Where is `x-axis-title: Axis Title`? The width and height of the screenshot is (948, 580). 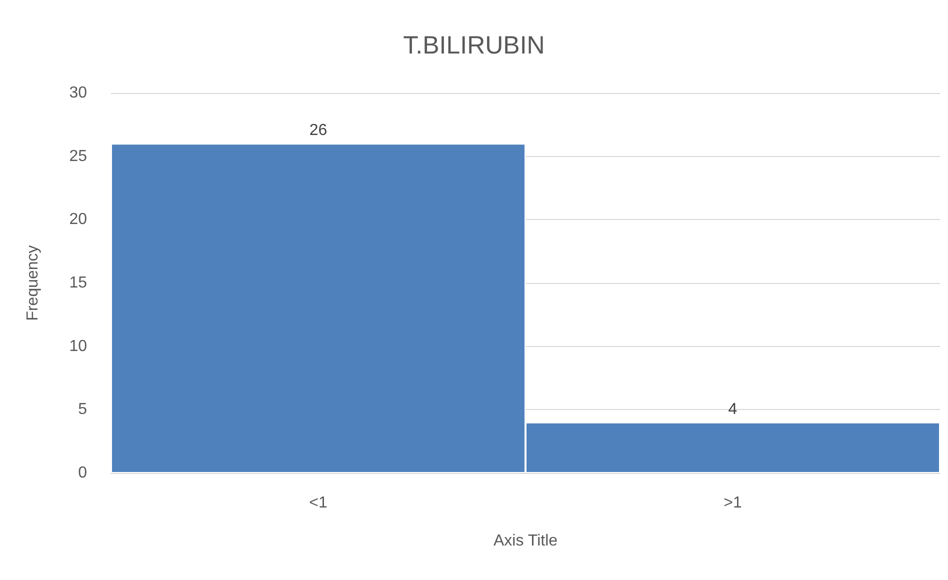 x-axis-title: Axis Title is located at coordinates (525, 541).